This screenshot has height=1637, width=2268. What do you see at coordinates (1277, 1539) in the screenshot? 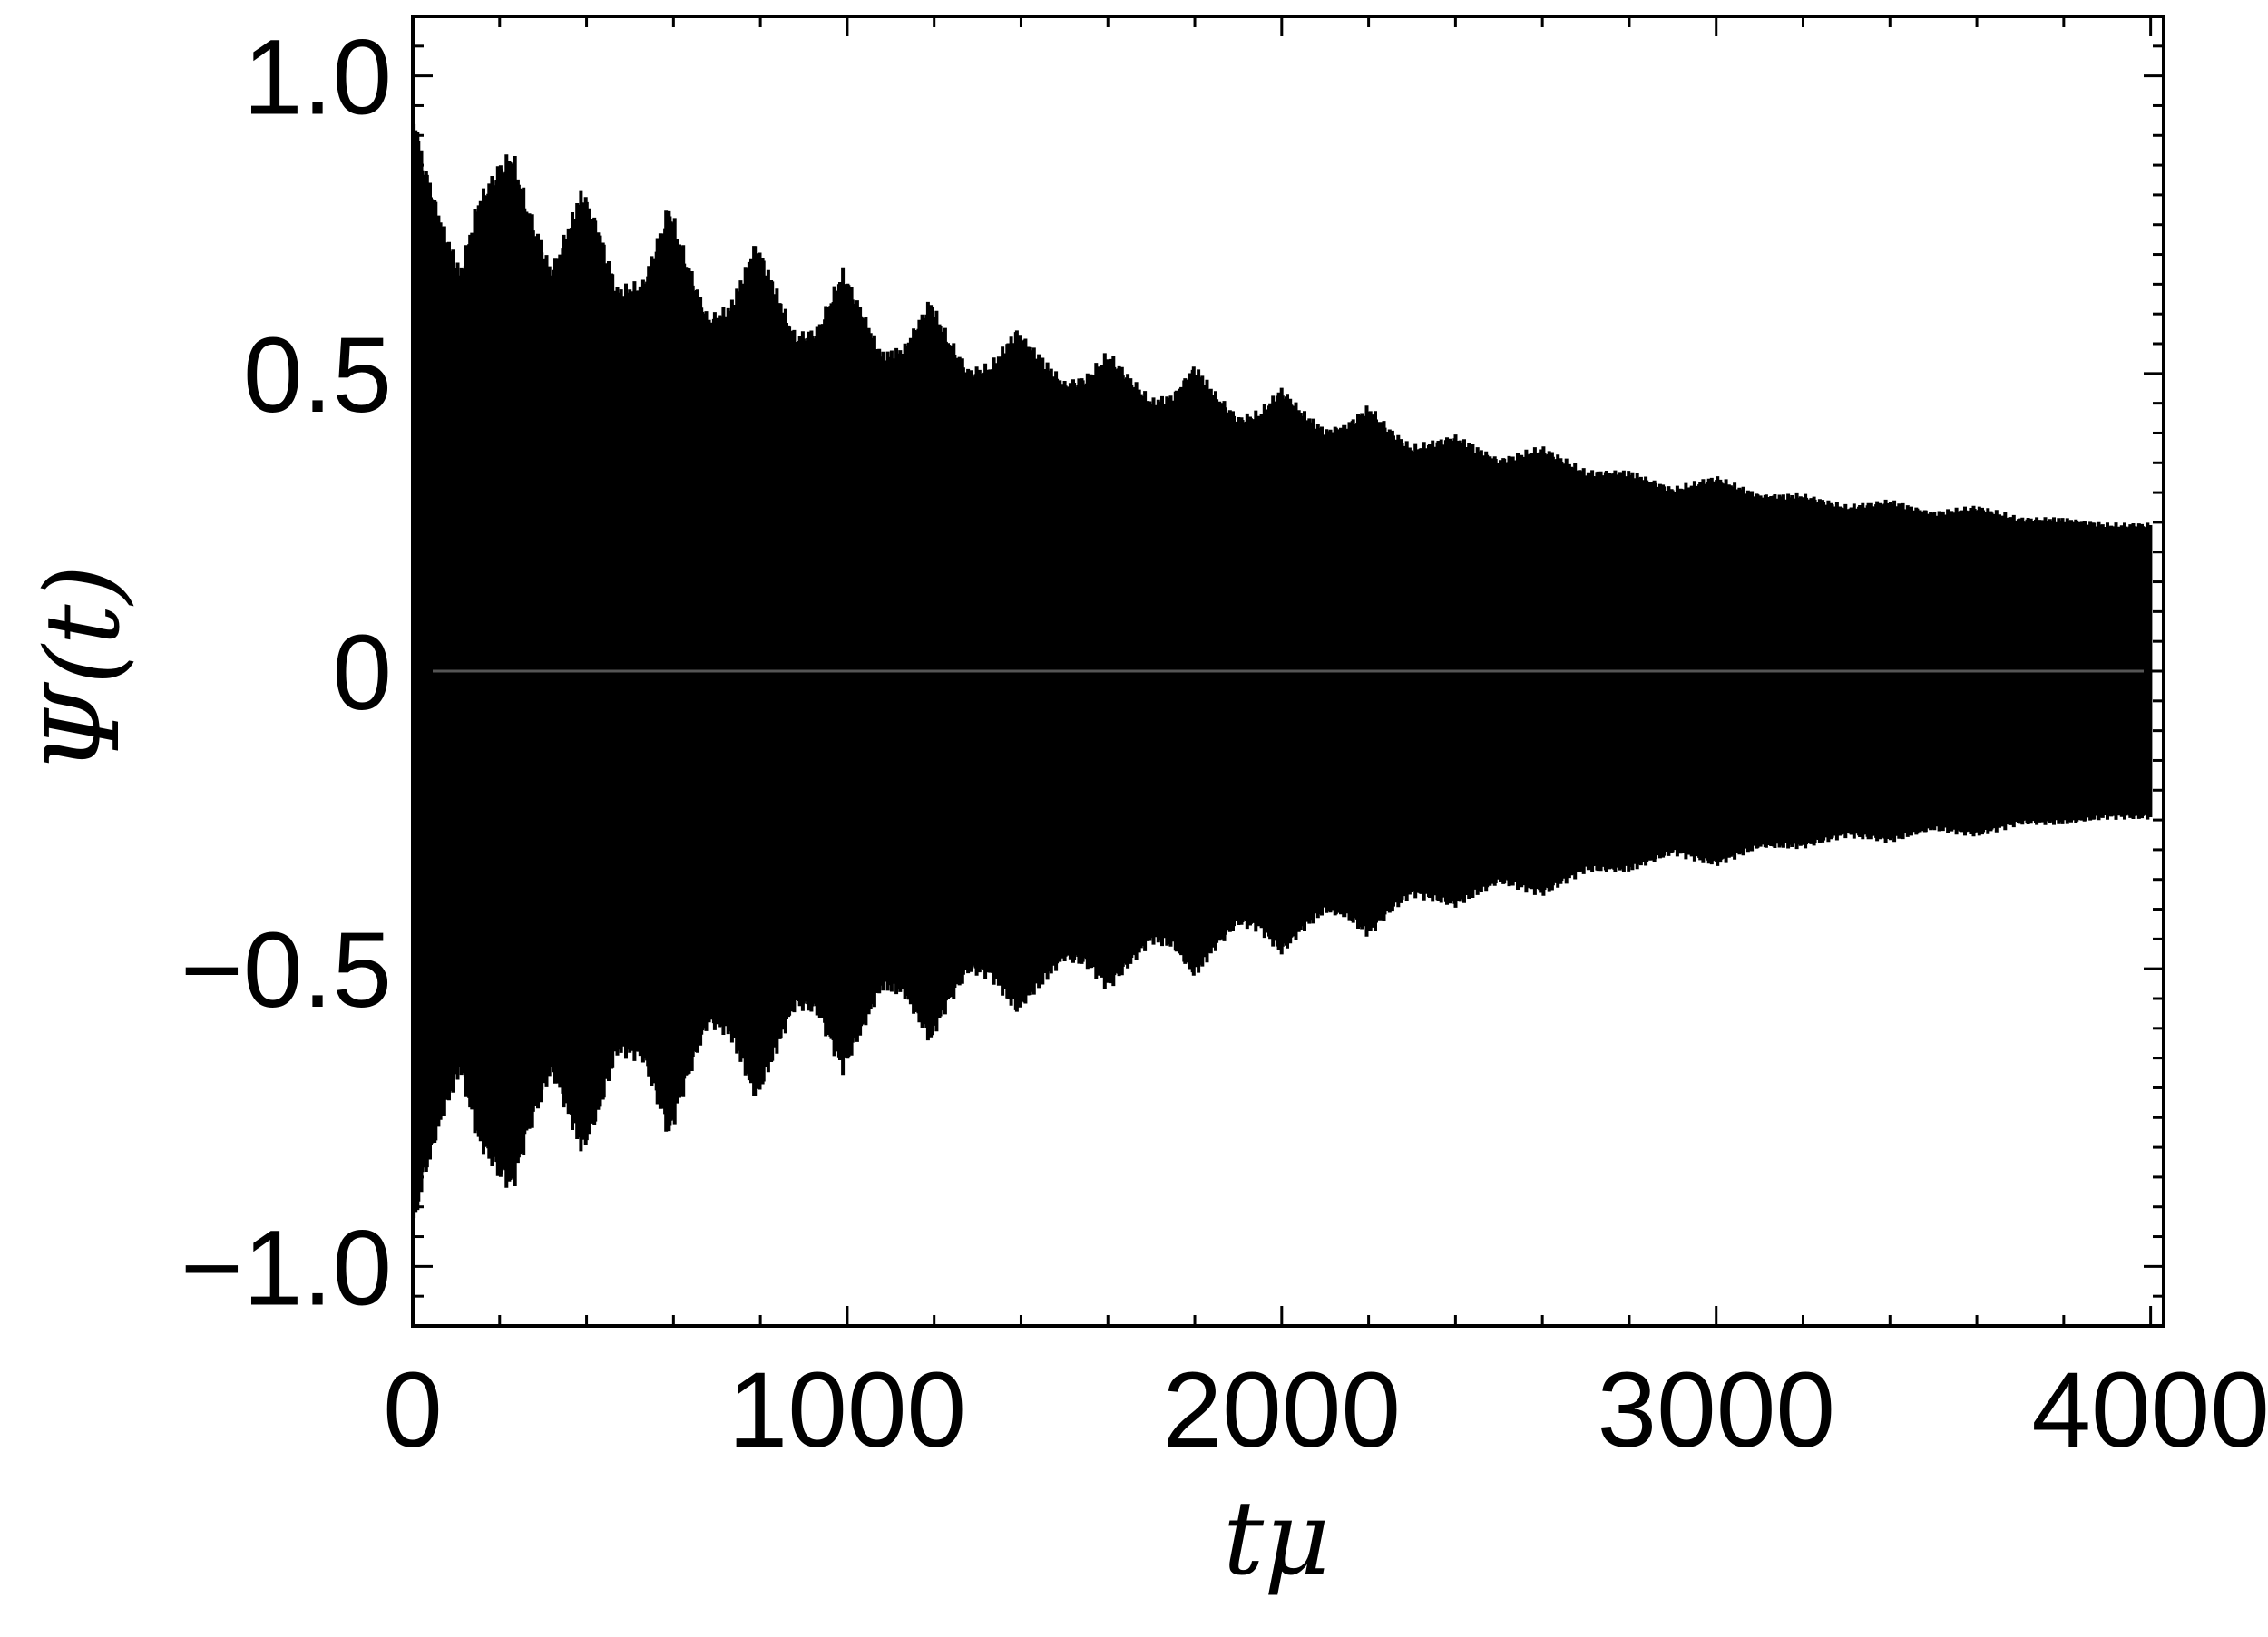
I see `x-axis-label: tμ` at bounding box center [1277, 1539].